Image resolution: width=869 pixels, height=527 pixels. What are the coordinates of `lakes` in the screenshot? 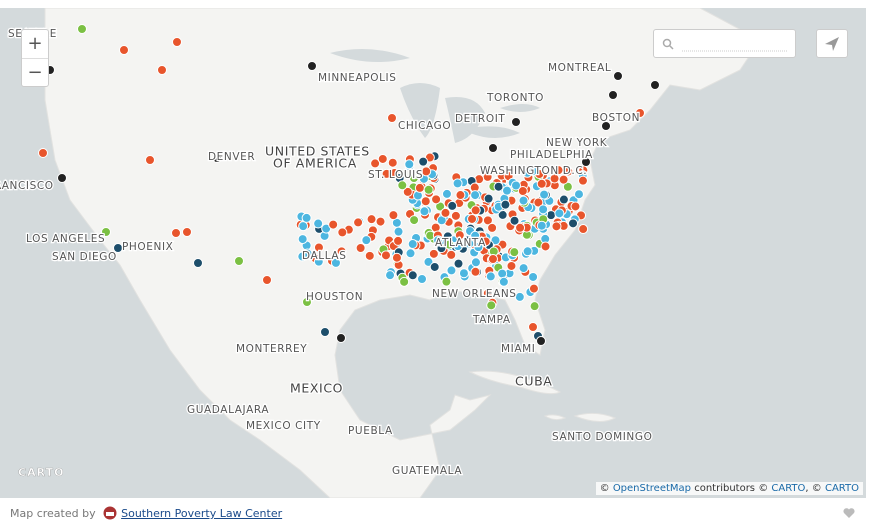 It's located at (435, 96).